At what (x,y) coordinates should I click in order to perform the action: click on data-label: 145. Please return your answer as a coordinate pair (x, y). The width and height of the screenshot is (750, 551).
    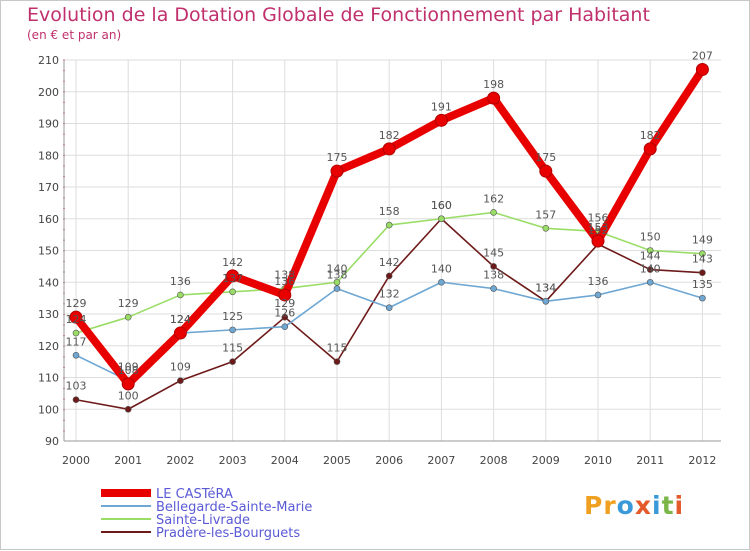
    Looking at the image, I should click on (493, 252).